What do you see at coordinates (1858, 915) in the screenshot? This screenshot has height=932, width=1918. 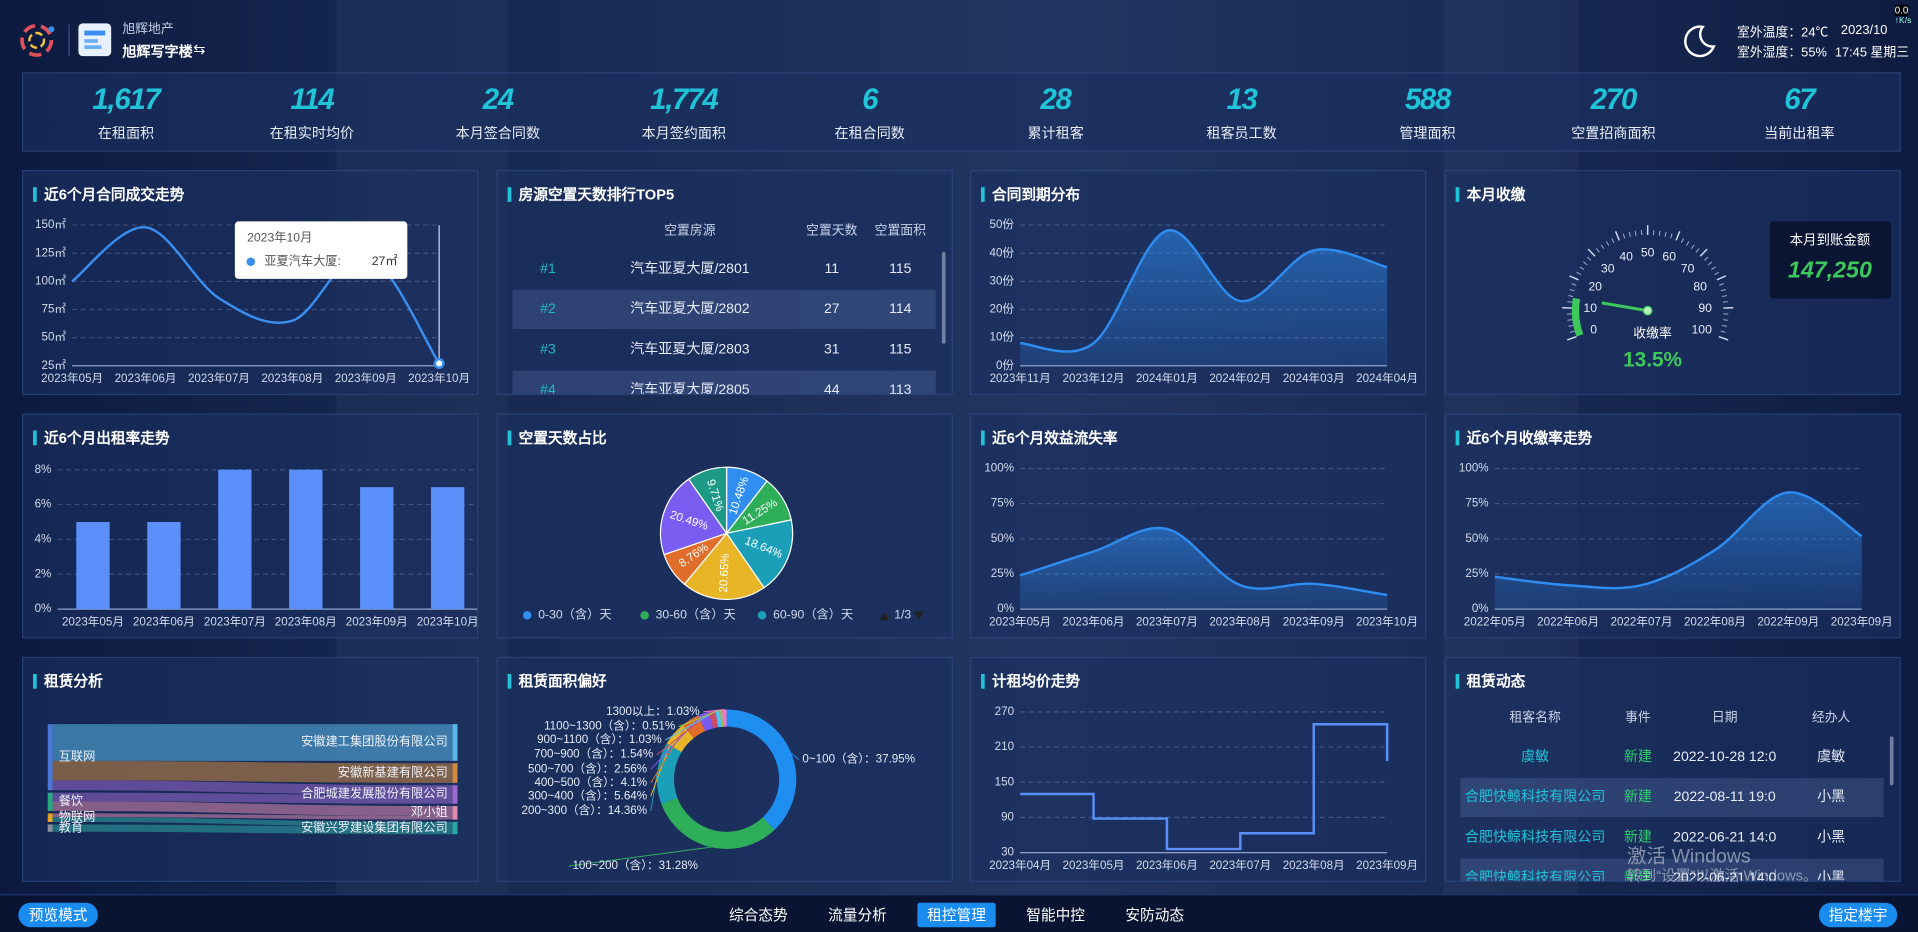 I see `building-button: 指定楼宇` at bounding box center [1858, 915].